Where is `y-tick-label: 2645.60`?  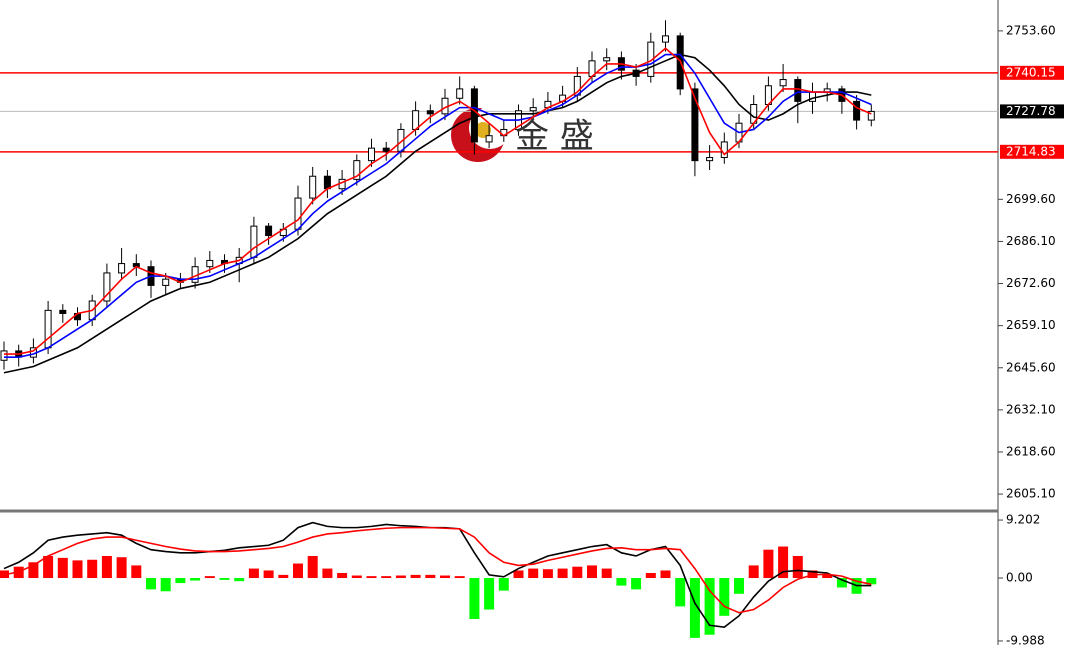
y-tick-label: 2645.60 is located at coordinates (1031, 367).